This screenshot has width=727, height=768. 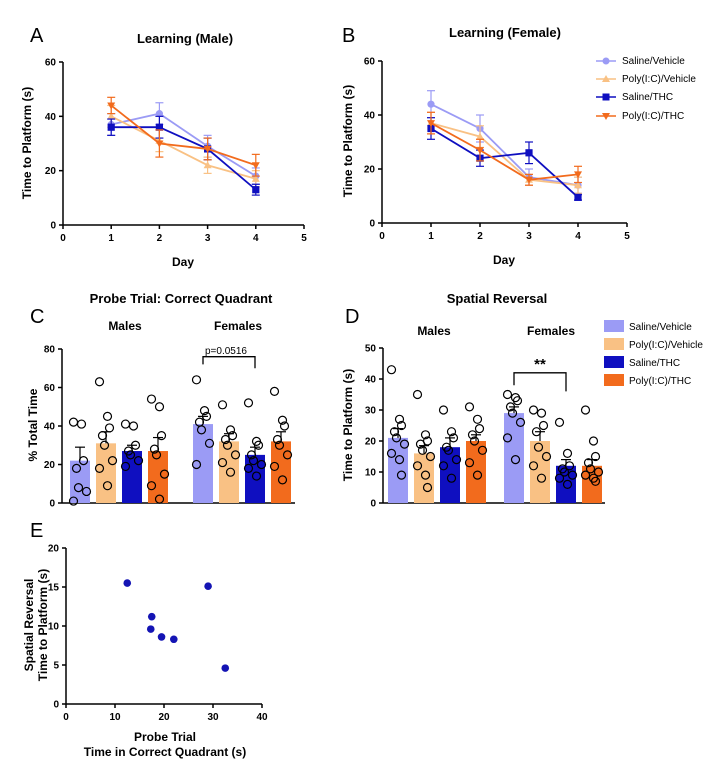 I want to click on panel-c-y-tick-label: 0, so click(x=52, y=504).